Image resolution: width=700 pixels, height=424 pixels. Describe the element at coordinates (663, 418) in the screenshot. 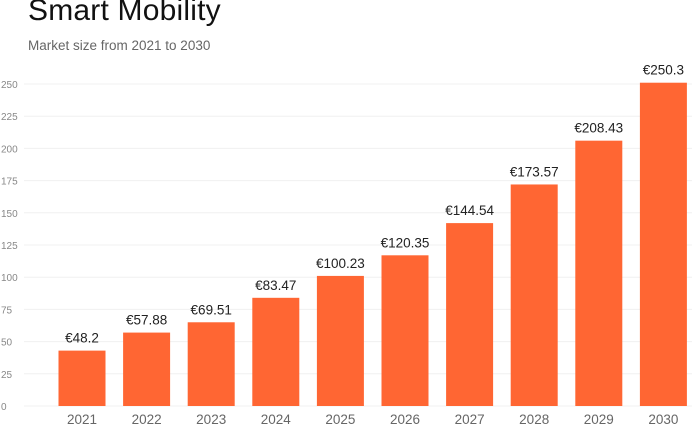

I see `x-tick-label: 2030` at that location.